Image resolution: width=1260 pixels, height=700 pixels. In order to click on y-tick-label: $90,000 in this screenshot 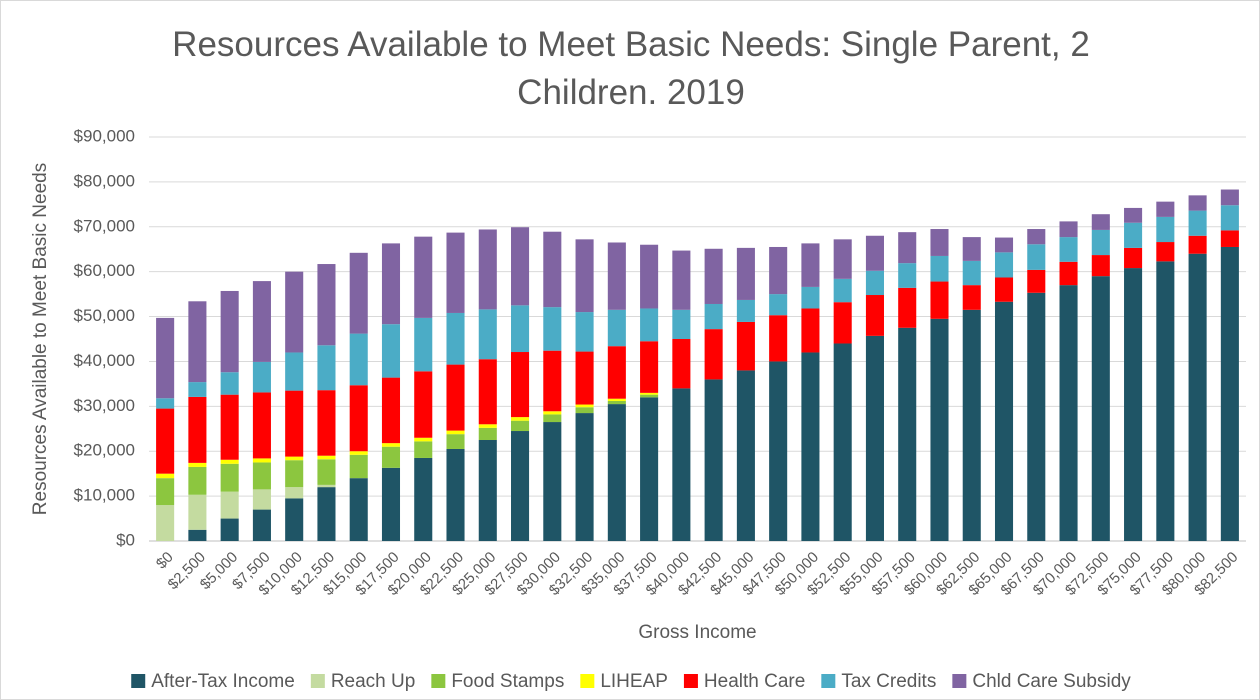, I will do `click(104, 135)`.